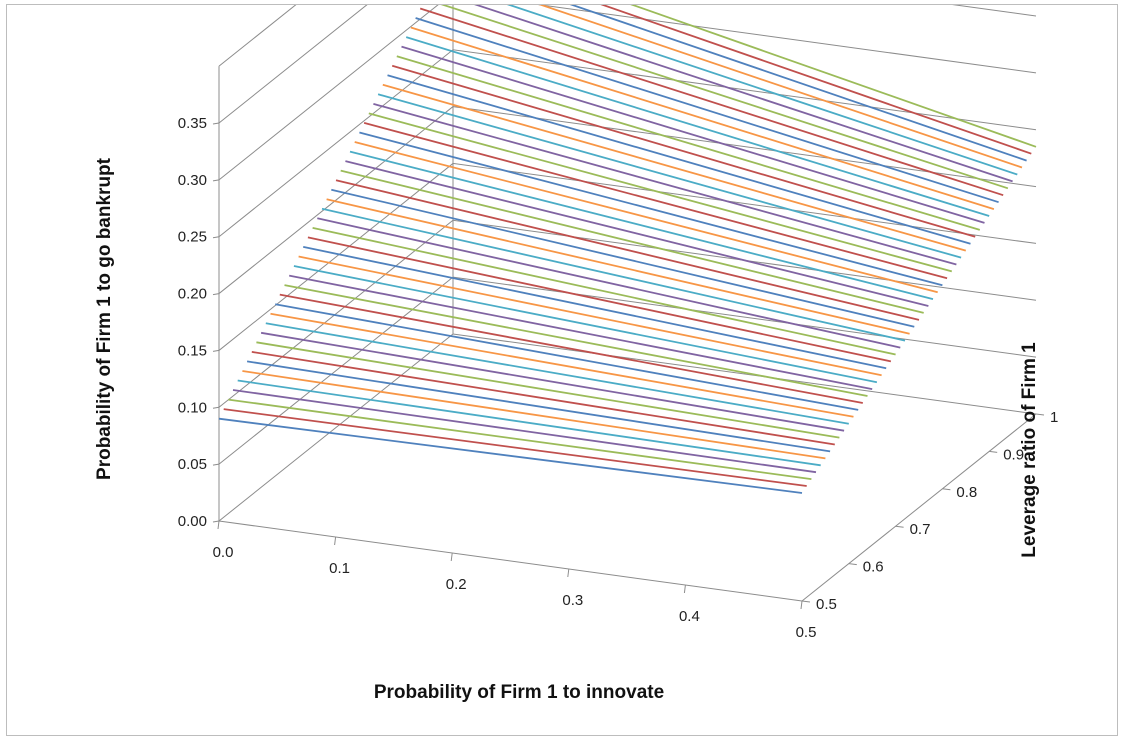 The height and width of the screenshot is (738, 1122). What do you see at coordinates (689, 616) in the screenshot?
I see `x-tick-label: 0.4` at bounding box center [689, 616].